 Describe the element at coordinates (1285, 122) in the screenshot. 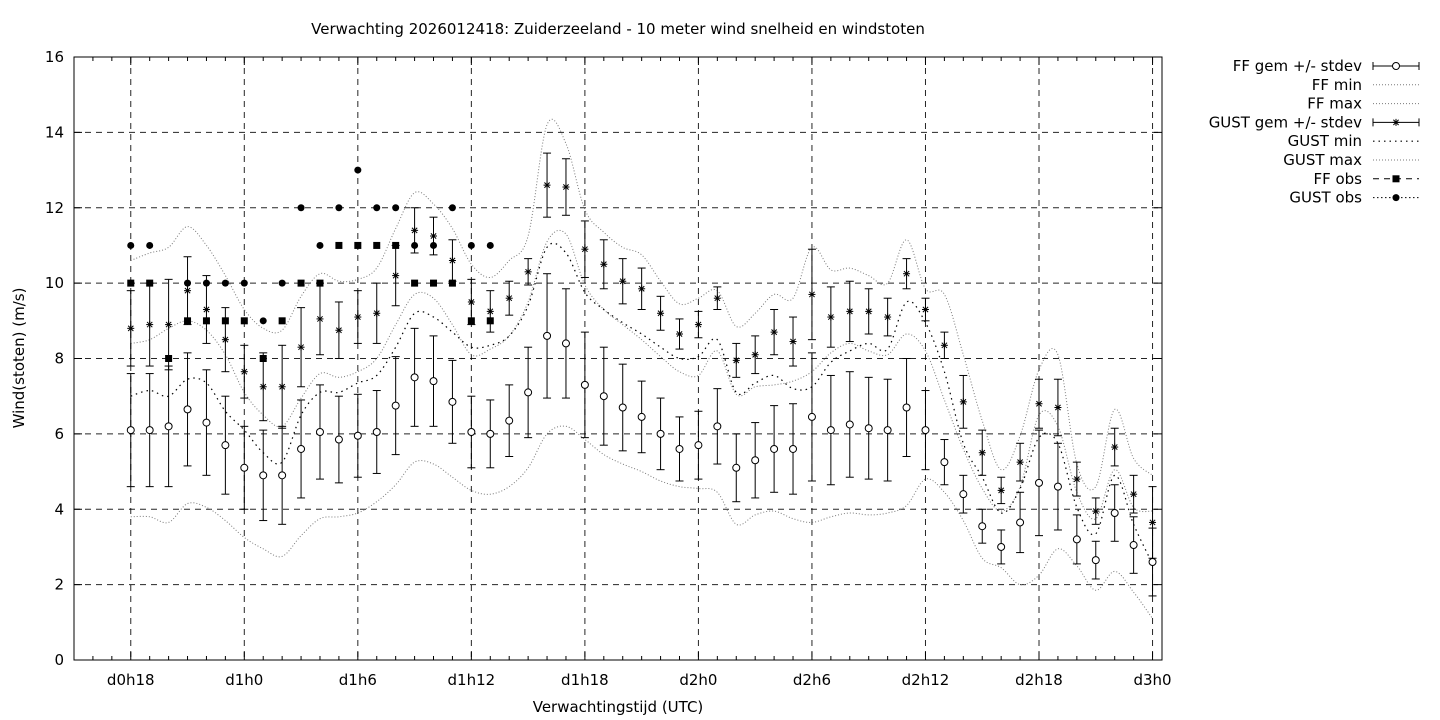

I see `legend-label-gust-mean: GUST gem +/- stdev` at that location.